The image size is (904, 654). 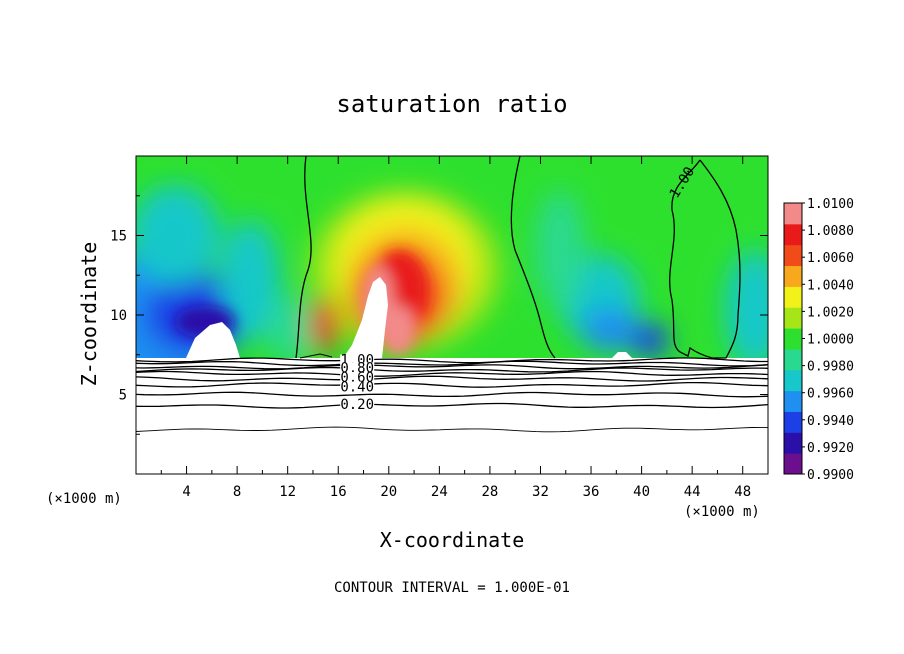 I want to click on field-region-red-left, so click(x=325, y=325).